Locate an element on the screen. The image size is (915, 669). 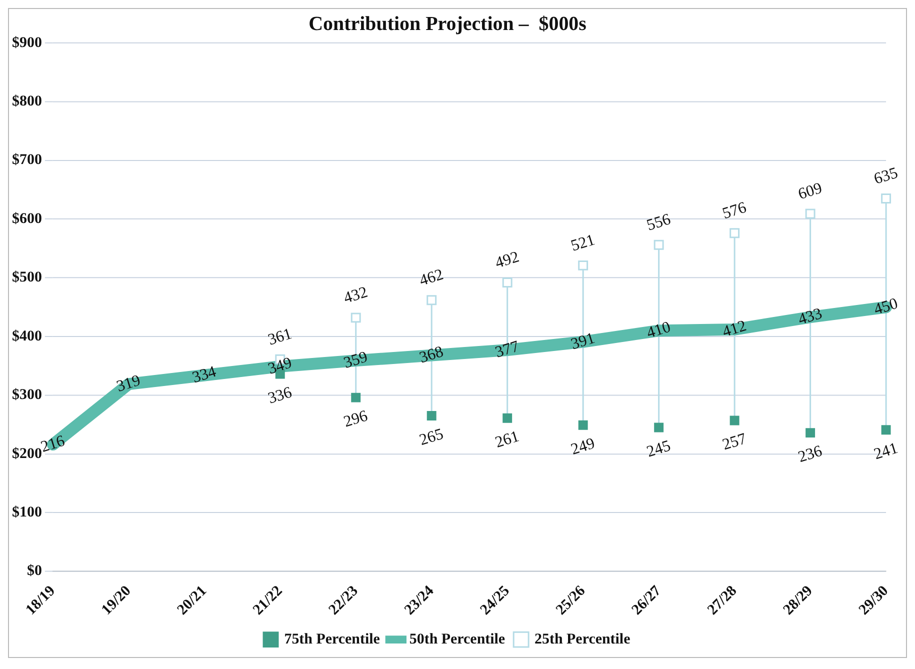
data-label: 319 is located at coordinates (128, 384).